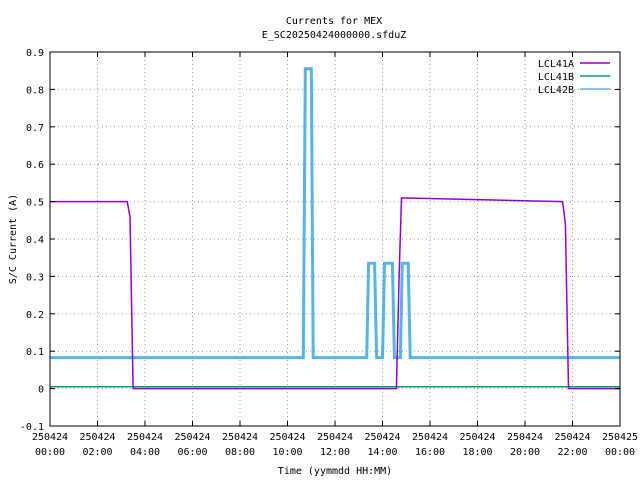  I want to click on legend-label-lcl41a: LCL41A, so click(556, 64).